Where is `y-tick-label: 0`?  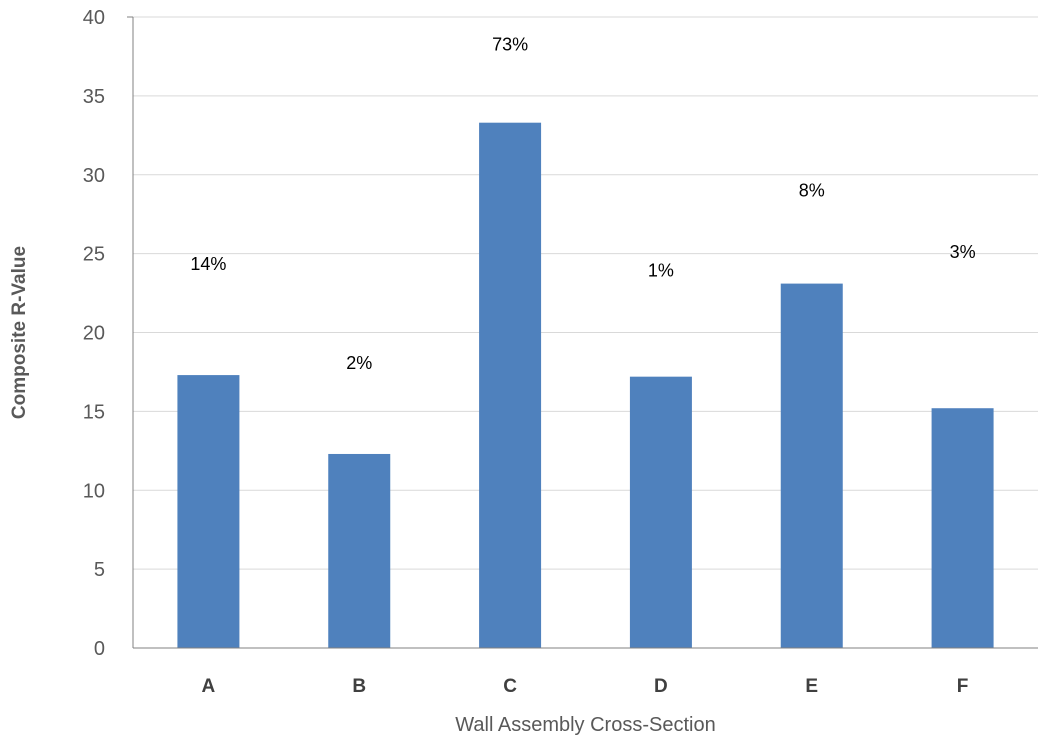 y-tick-label: 0 is located at coordinates (99, 649).